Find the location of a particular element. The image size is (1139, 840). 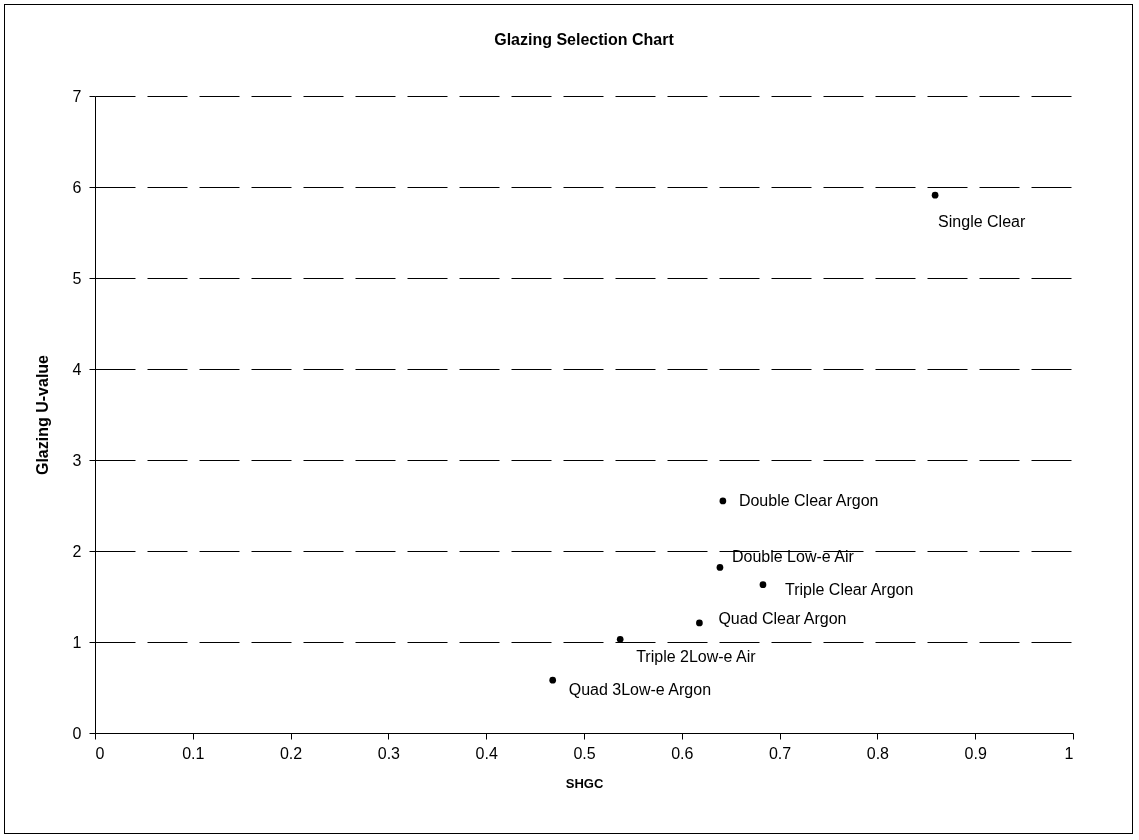

annotation: Double Clear Argon is located at coordinates (808, 500).